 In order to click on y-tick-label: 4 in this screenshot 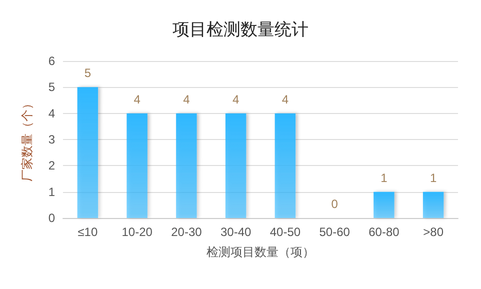, I will do `click(52, 113)`.